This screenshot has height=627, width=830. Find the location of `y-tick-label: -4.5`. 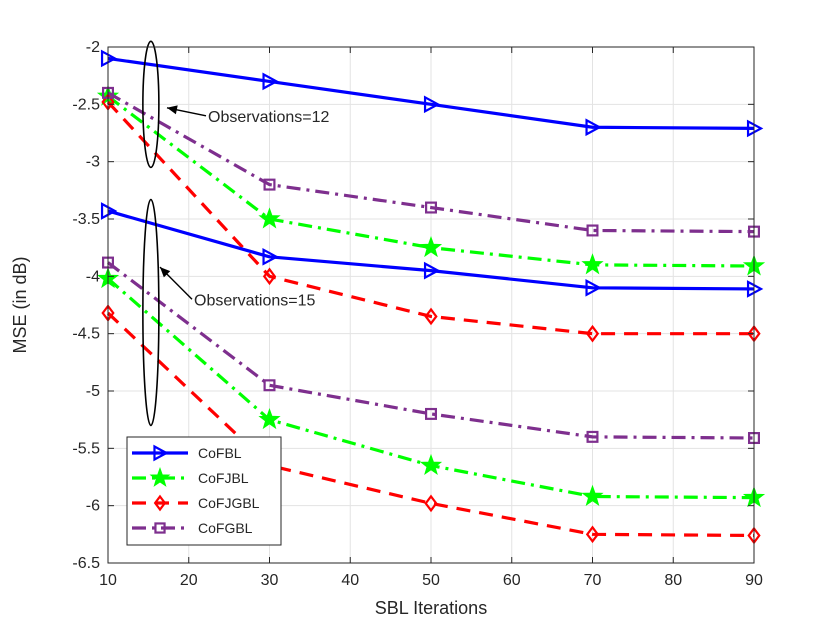

y-tick-label: -4.5 is located at coordinates (86, 334).